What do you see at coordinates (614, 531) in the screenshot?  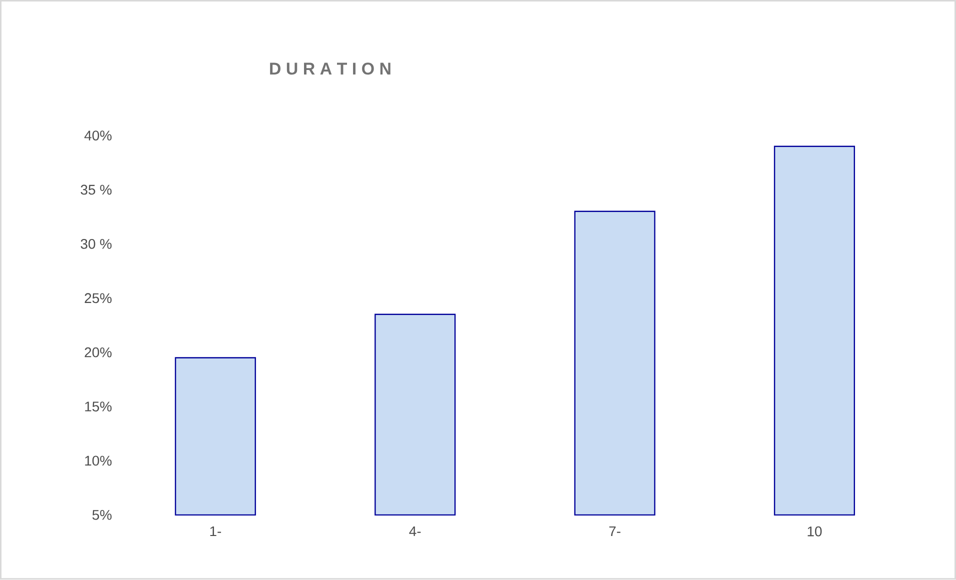 I see `x-tick-label: 7-` at bounding box center [614, 531].